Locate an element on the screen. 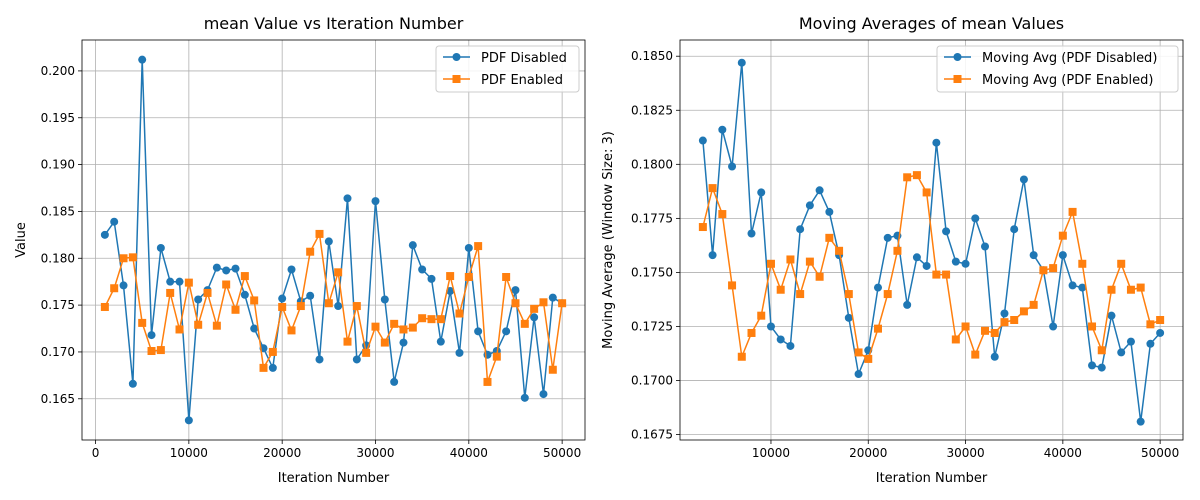 This screenshot has width=1200, height=500. y-tick-label: 0.200 is located at coordinates (58, 71).